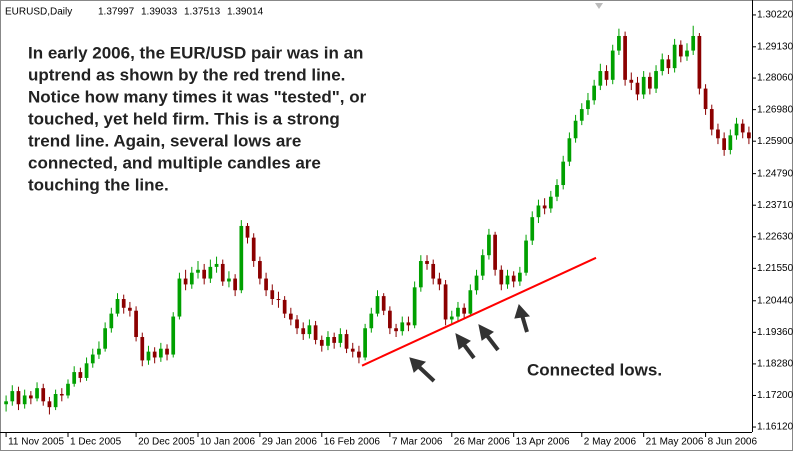 The height and width of the screenshot is (451, 793). I want to click on y-tick-label: 1.28060, so click(775, 78).